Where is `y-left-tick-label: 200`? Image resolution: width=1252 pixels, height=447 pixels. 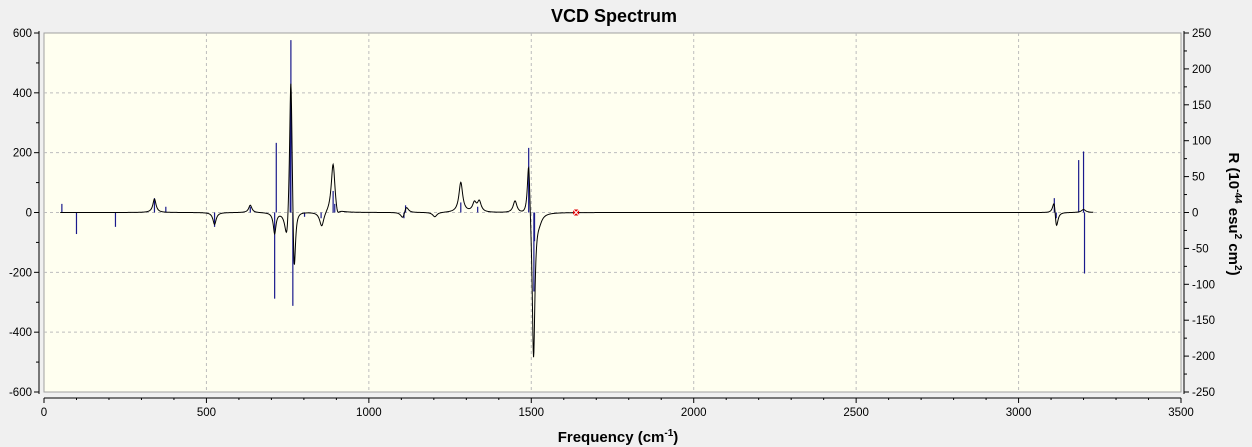
y-left-tick-label: 200 is located at coordinates (22, 154).